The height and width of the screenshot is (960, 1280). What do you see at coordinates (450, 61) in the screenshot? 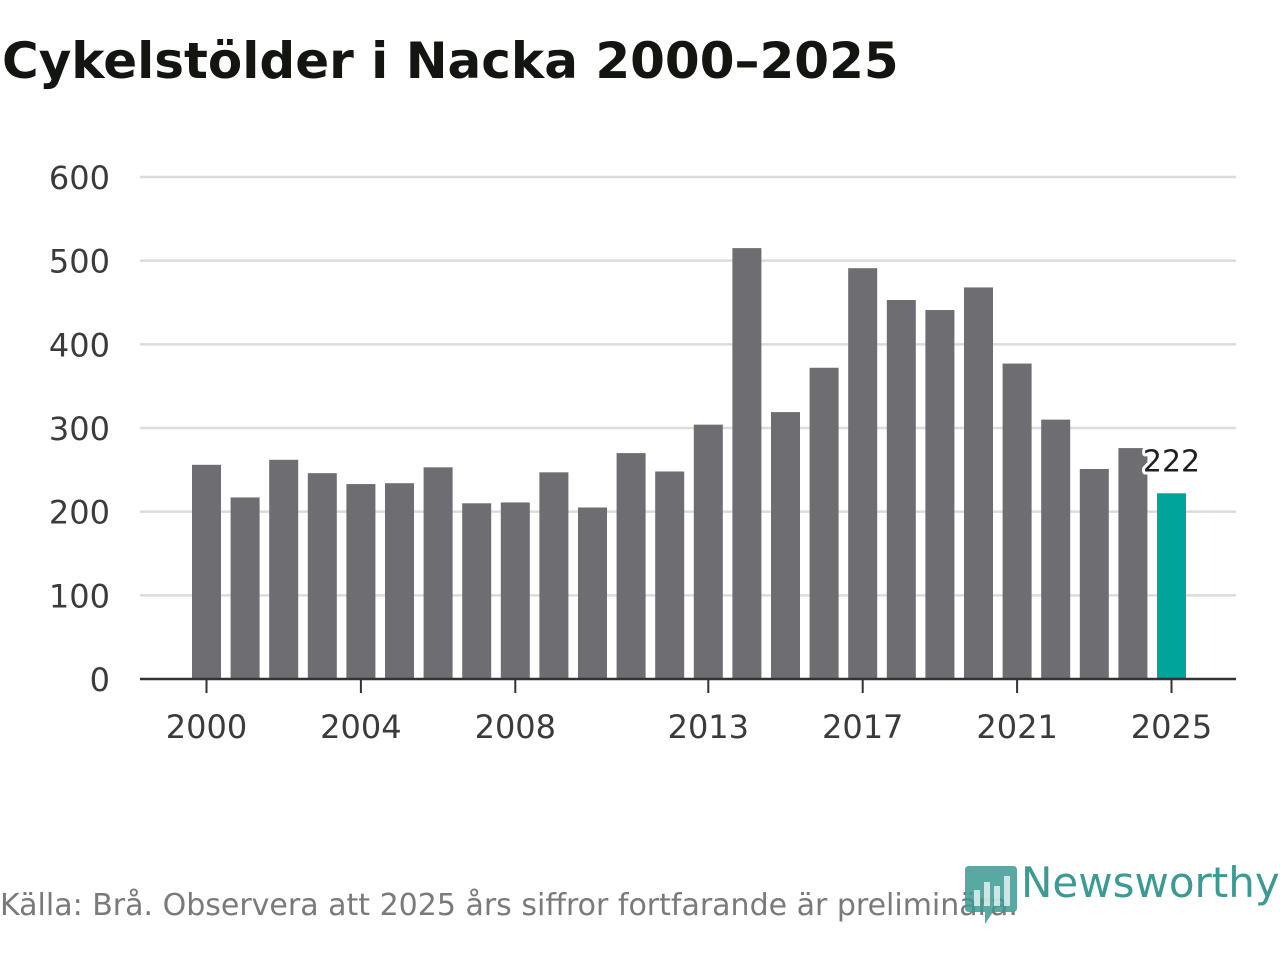
I see `chart-title: Cykelstölder i Nacka 2000–2025` at bounding box center [450, 61].